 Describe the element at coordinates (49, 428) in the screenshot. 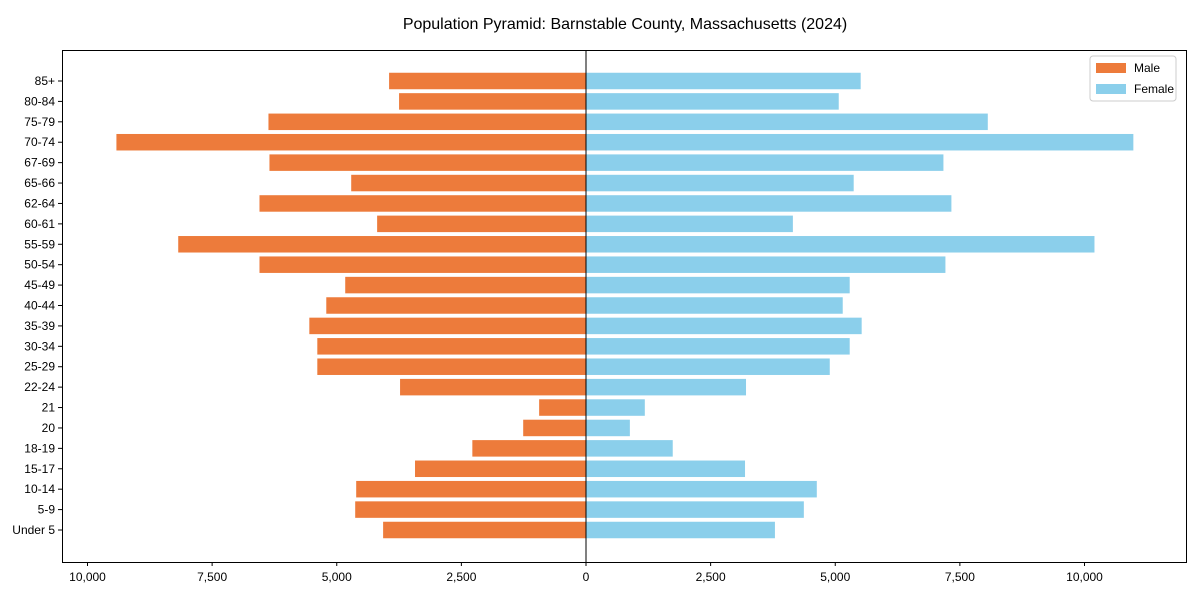

I see `y-tick-label: 20` at that location.